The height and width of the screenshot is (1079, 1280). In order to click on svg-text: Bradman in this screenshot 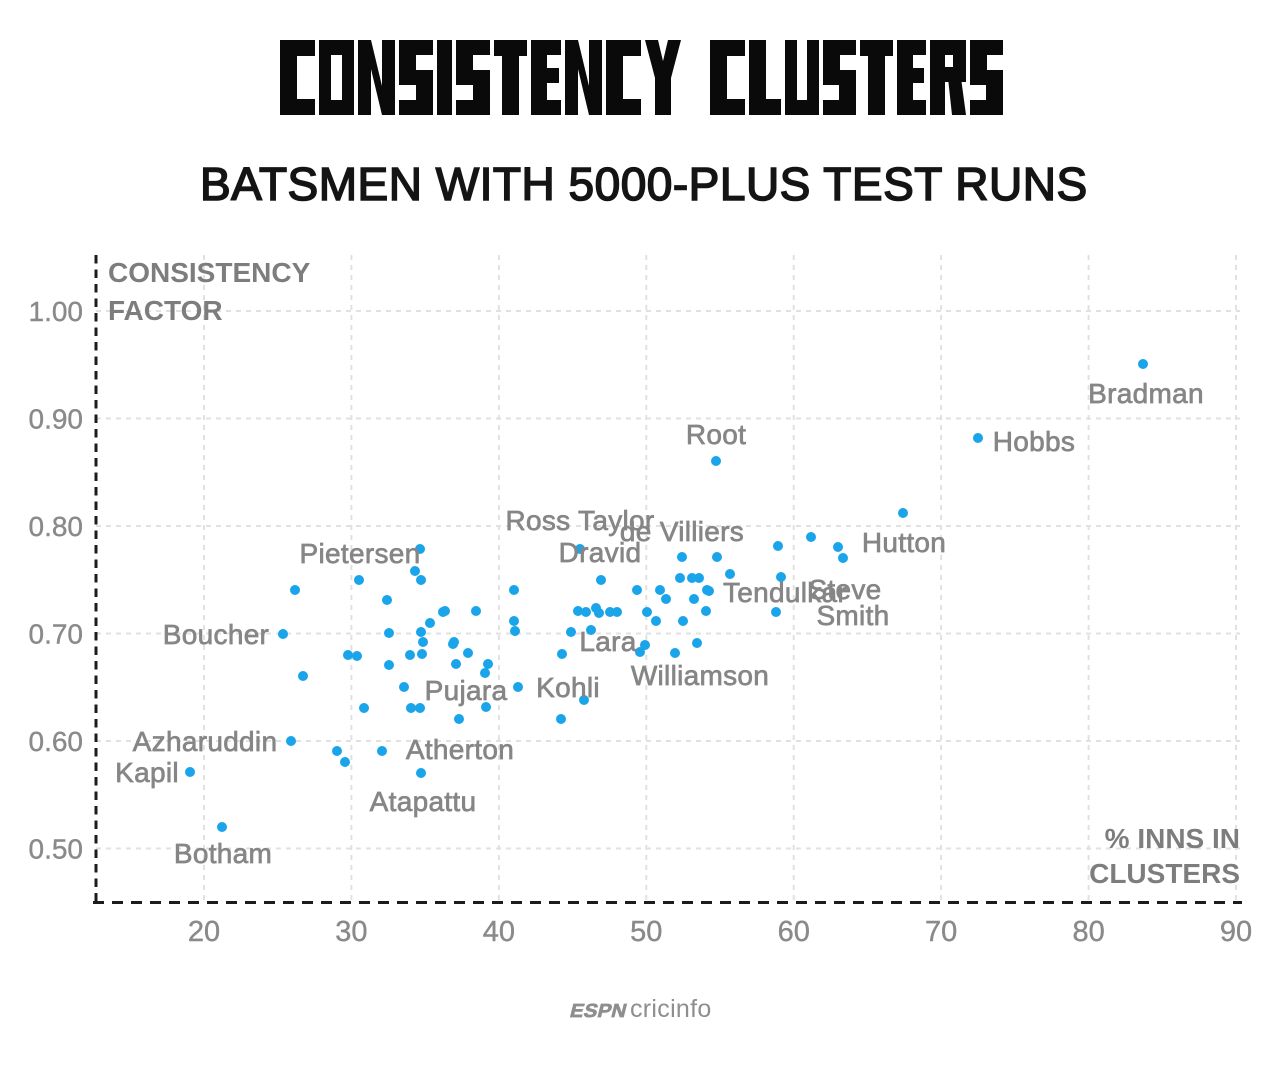, I will do `click(1146, 393)`.